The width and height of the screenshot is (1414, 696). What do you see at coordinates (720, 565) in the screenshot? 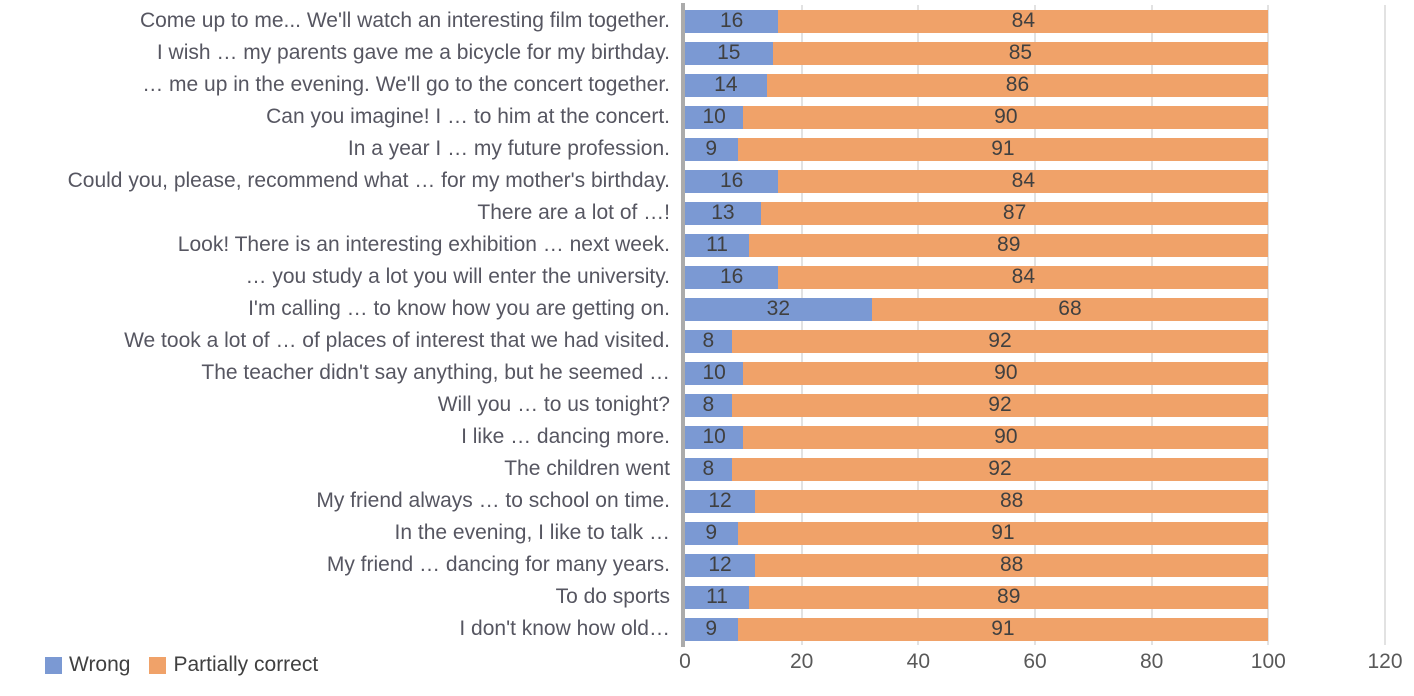
I see `bar-segment-wrong: 12` at bounding box center [720, 565].